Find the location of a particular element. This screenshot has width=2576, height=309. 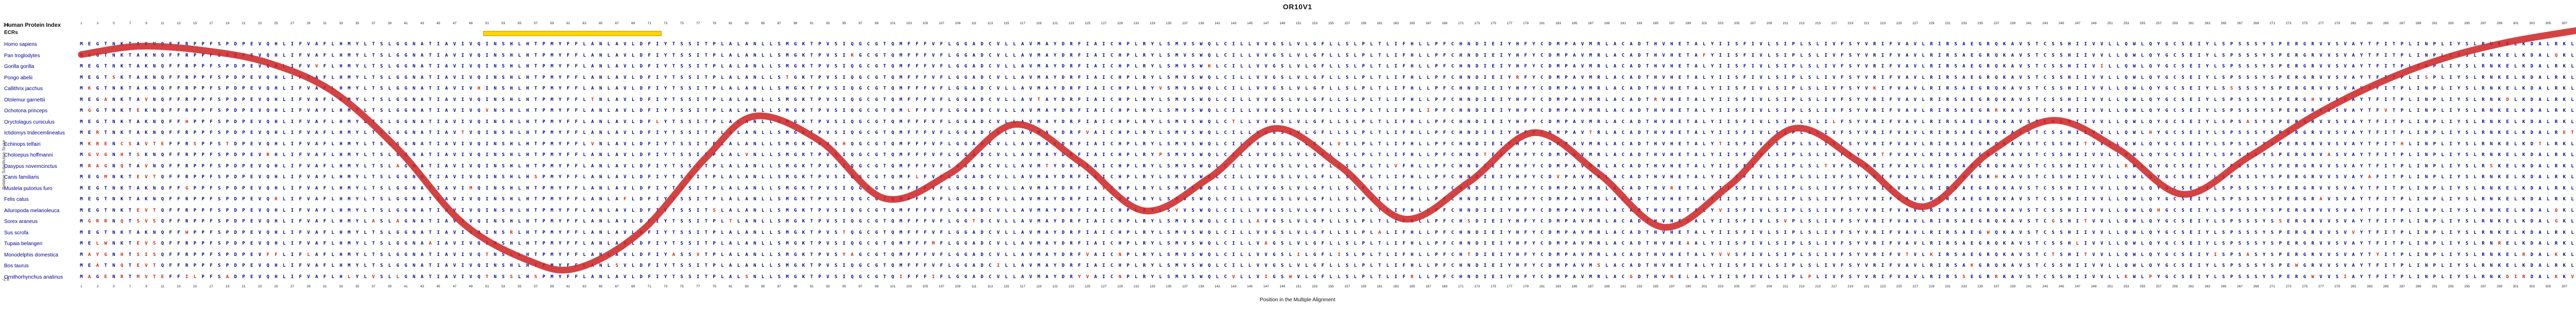

ruler-tick: 151 is located at coordinates (1299, 24).